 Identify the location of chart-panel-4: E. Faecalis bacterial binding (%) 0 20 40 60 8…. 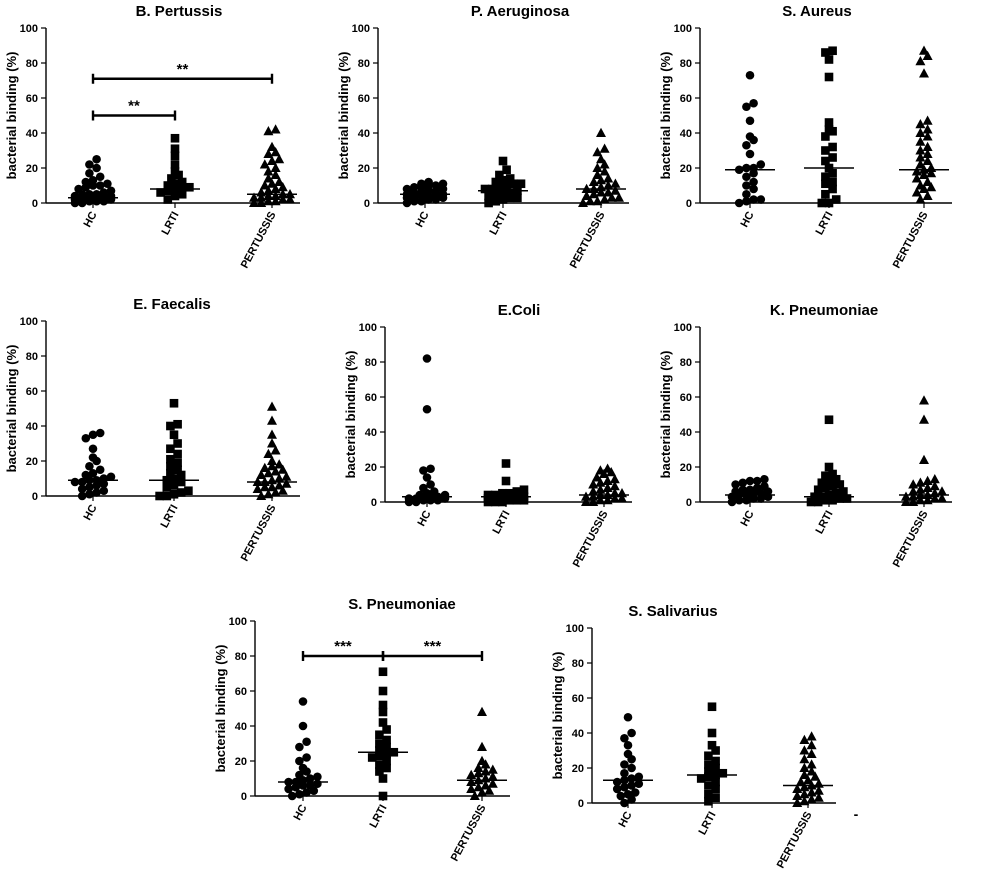
(152, 429).